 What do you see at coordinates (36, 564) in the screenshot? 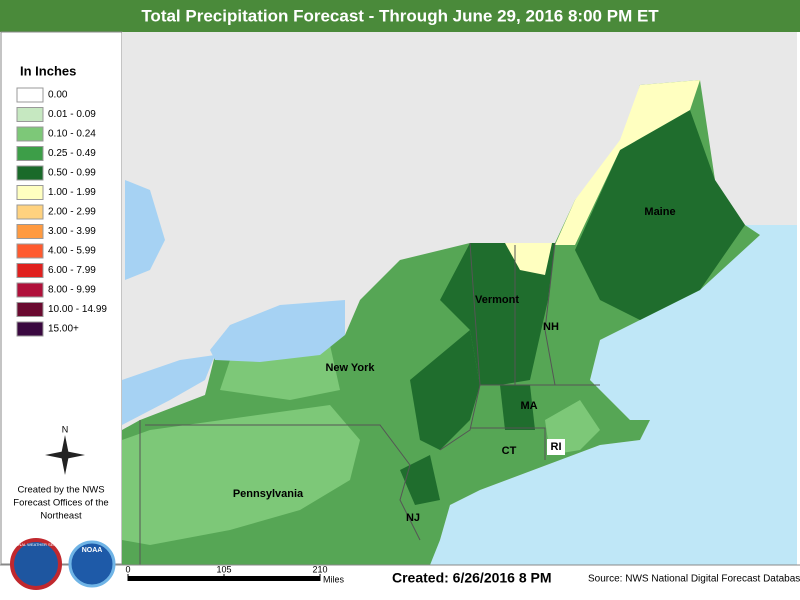
I see `nws-logo` at bounding box center [36, 564].